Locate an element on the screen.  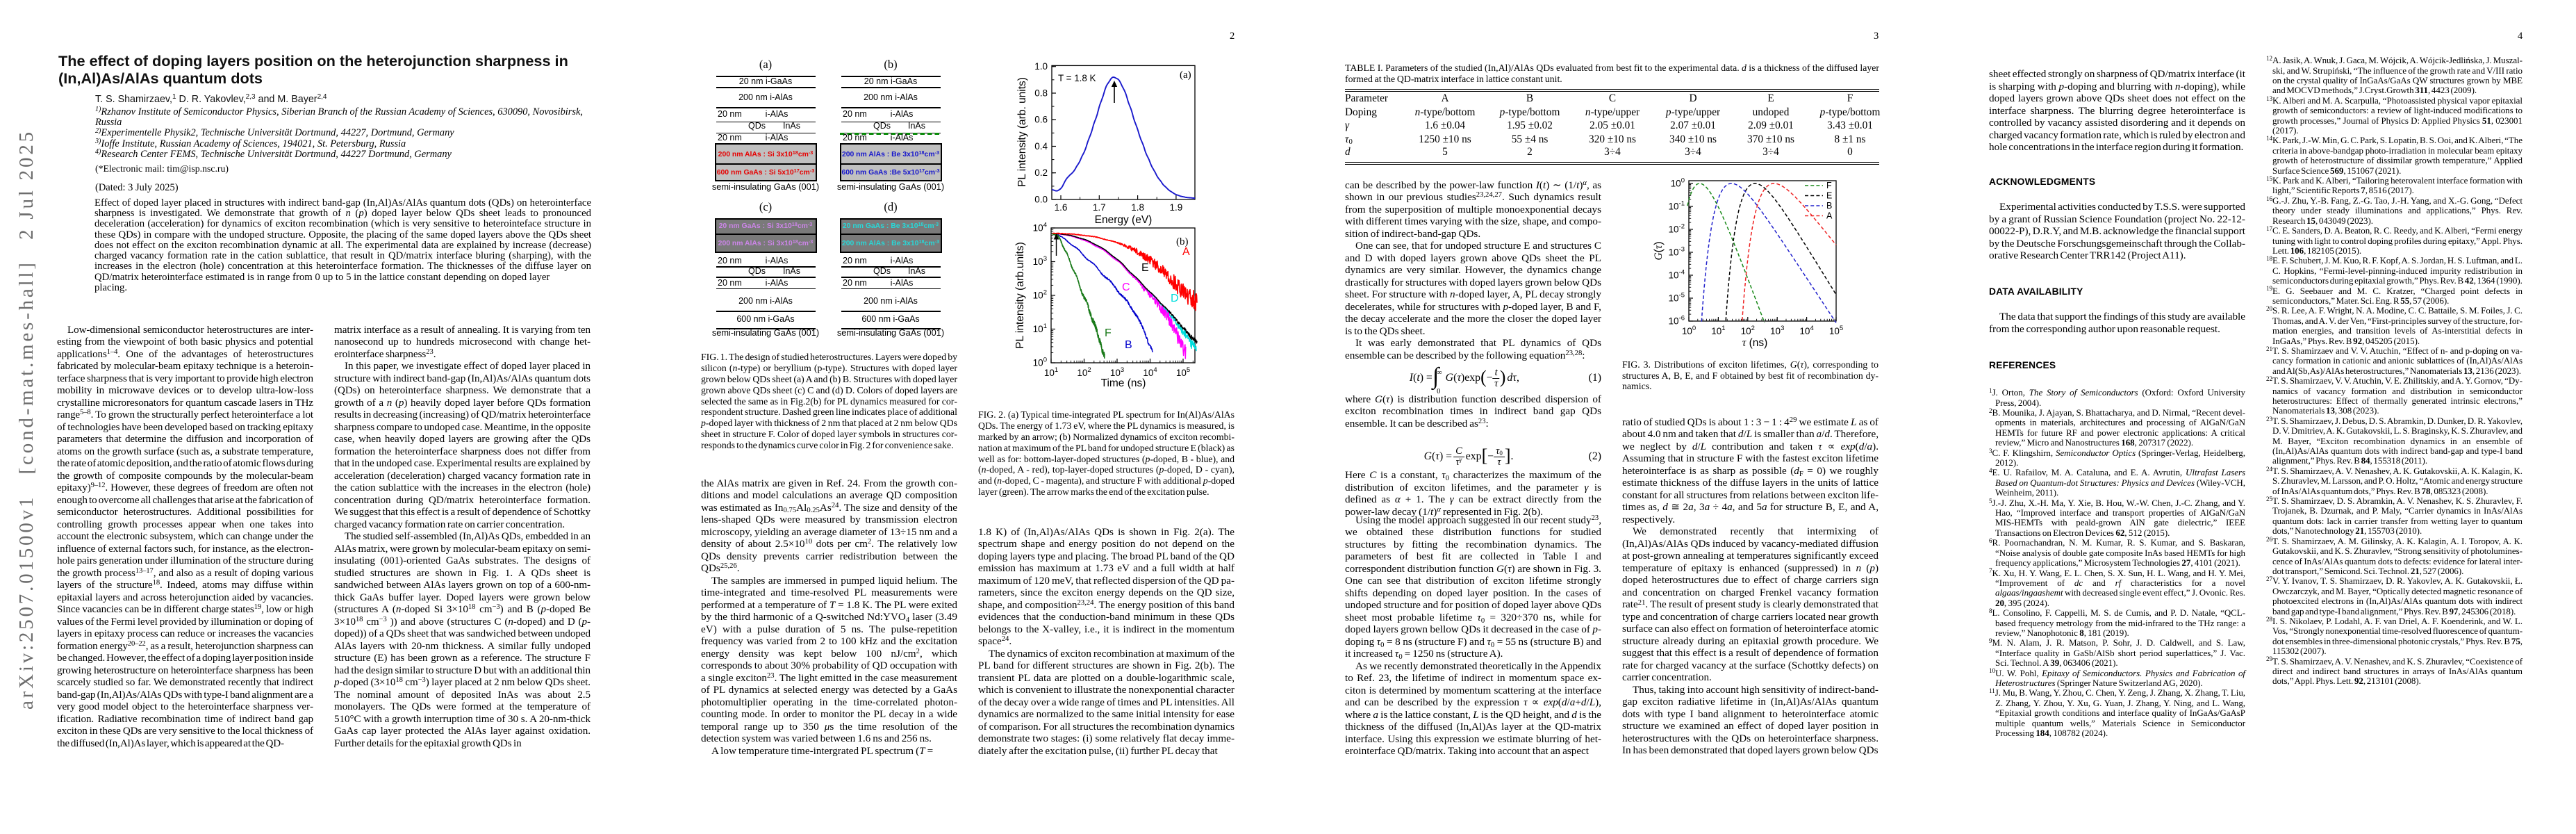
svg-text: D is located at coordinates (1175, 298).